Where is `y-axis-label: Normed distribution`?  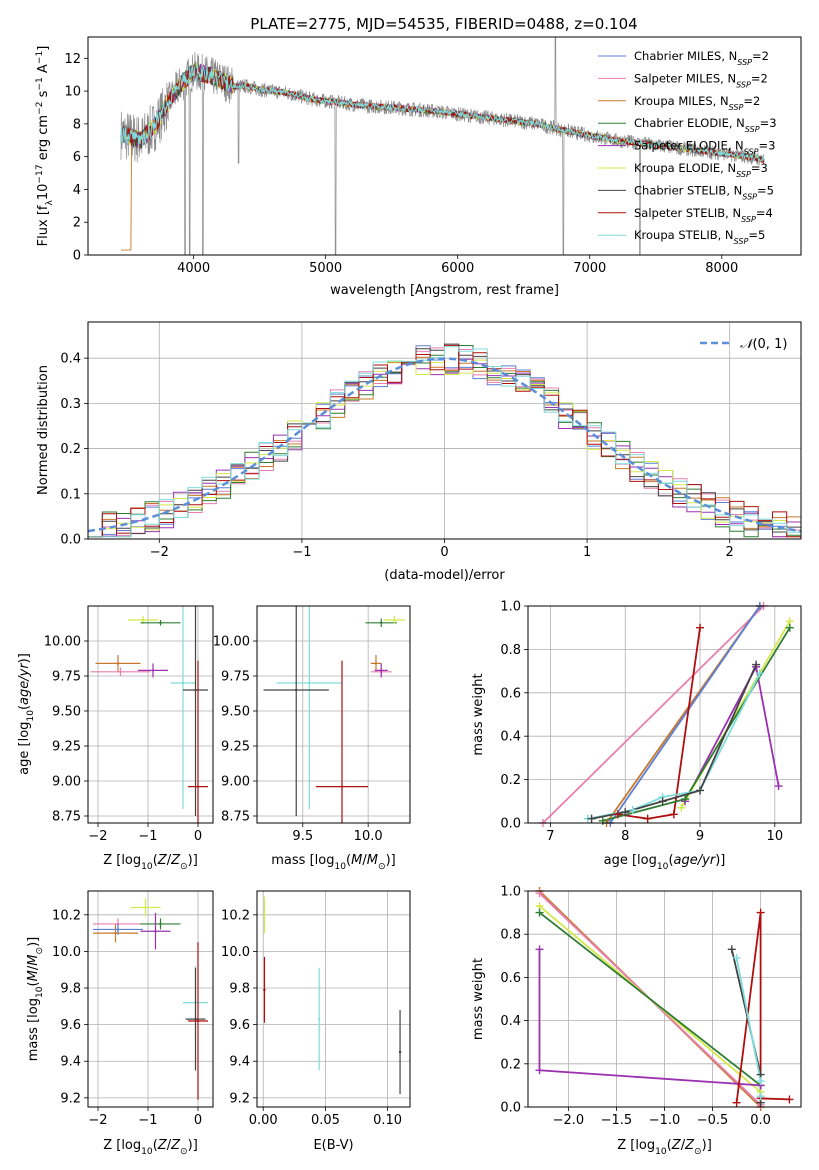
y-axis-label: Normed distribution is located at coordinates (43, 430).